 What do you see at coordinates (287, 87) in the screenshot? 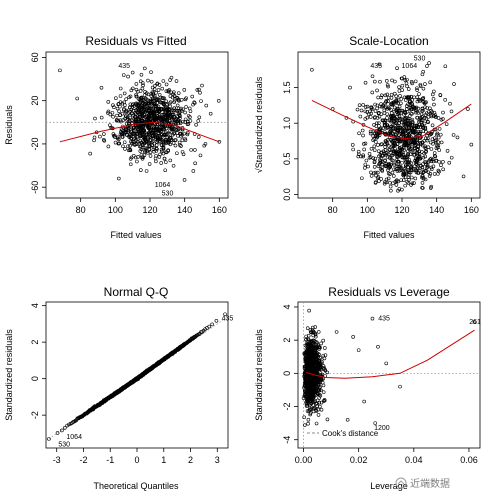
I see `y-tick-label: 1.5` at bounding box center [287, 87].